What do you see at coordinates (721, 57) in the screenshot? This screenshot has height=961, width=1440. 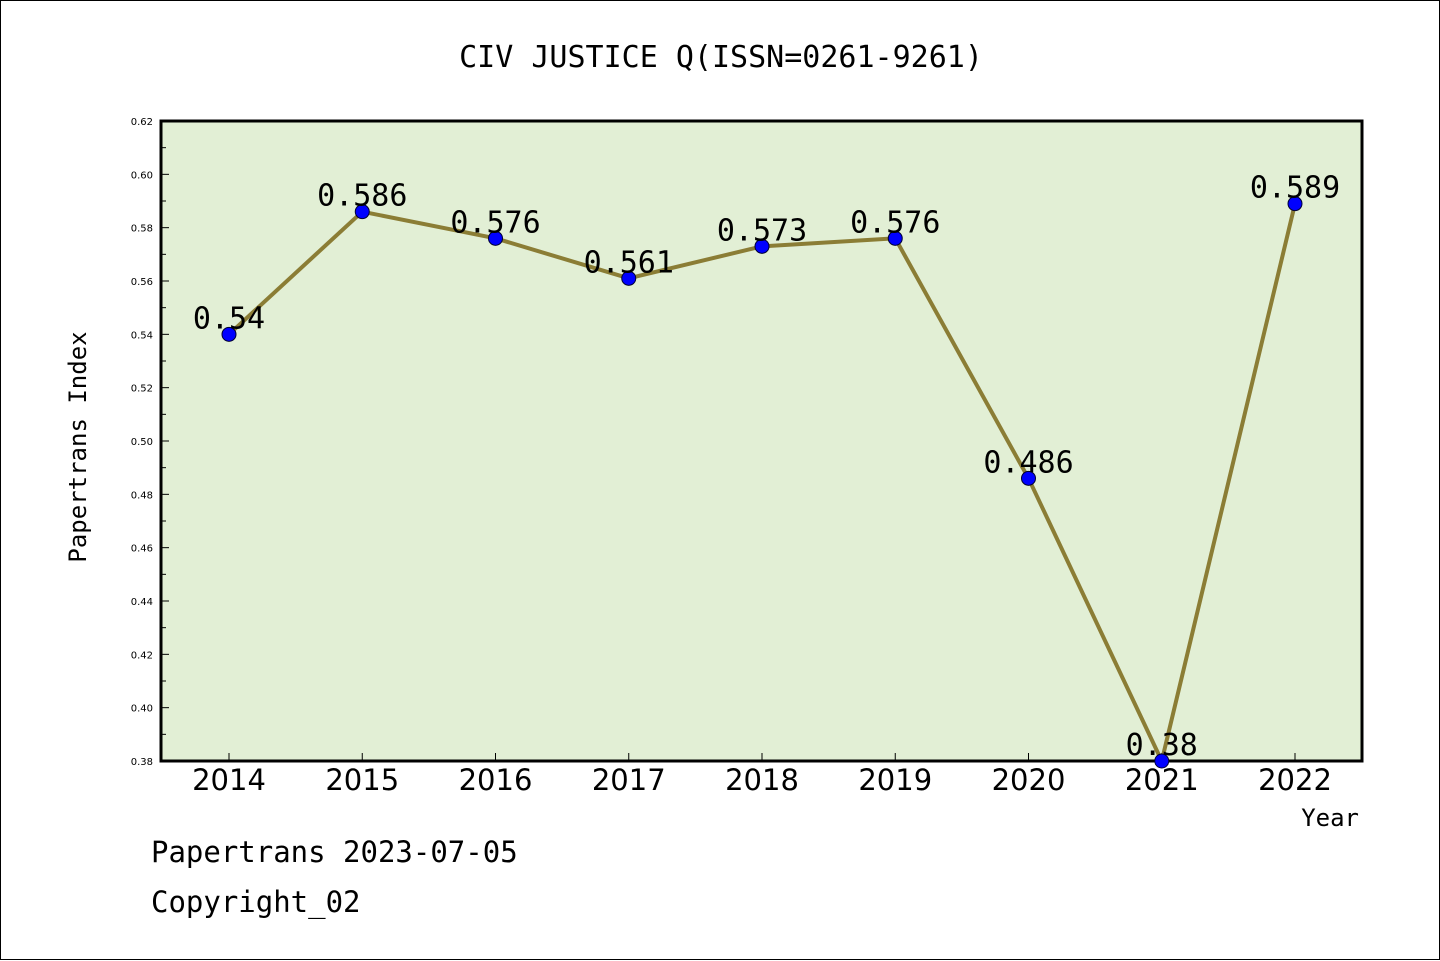 I see `chart-title: CIV JUSTICE Q(ISSN=0261-9261)` at bounding box center [721, 57].